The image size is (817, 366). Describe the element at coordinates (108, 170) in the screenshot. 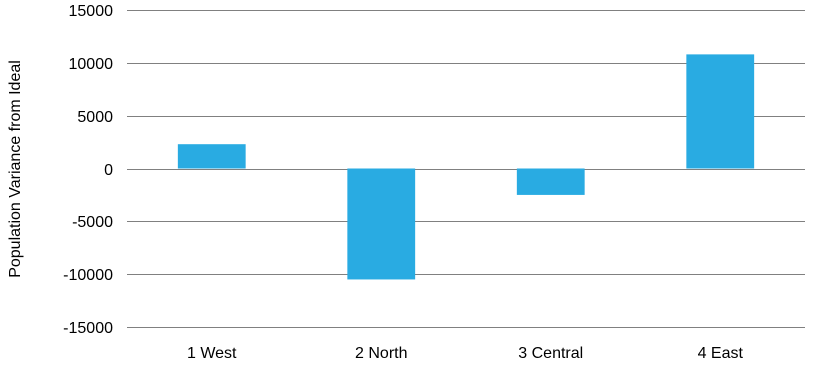

I see `y-tick-label: 0` at that location.